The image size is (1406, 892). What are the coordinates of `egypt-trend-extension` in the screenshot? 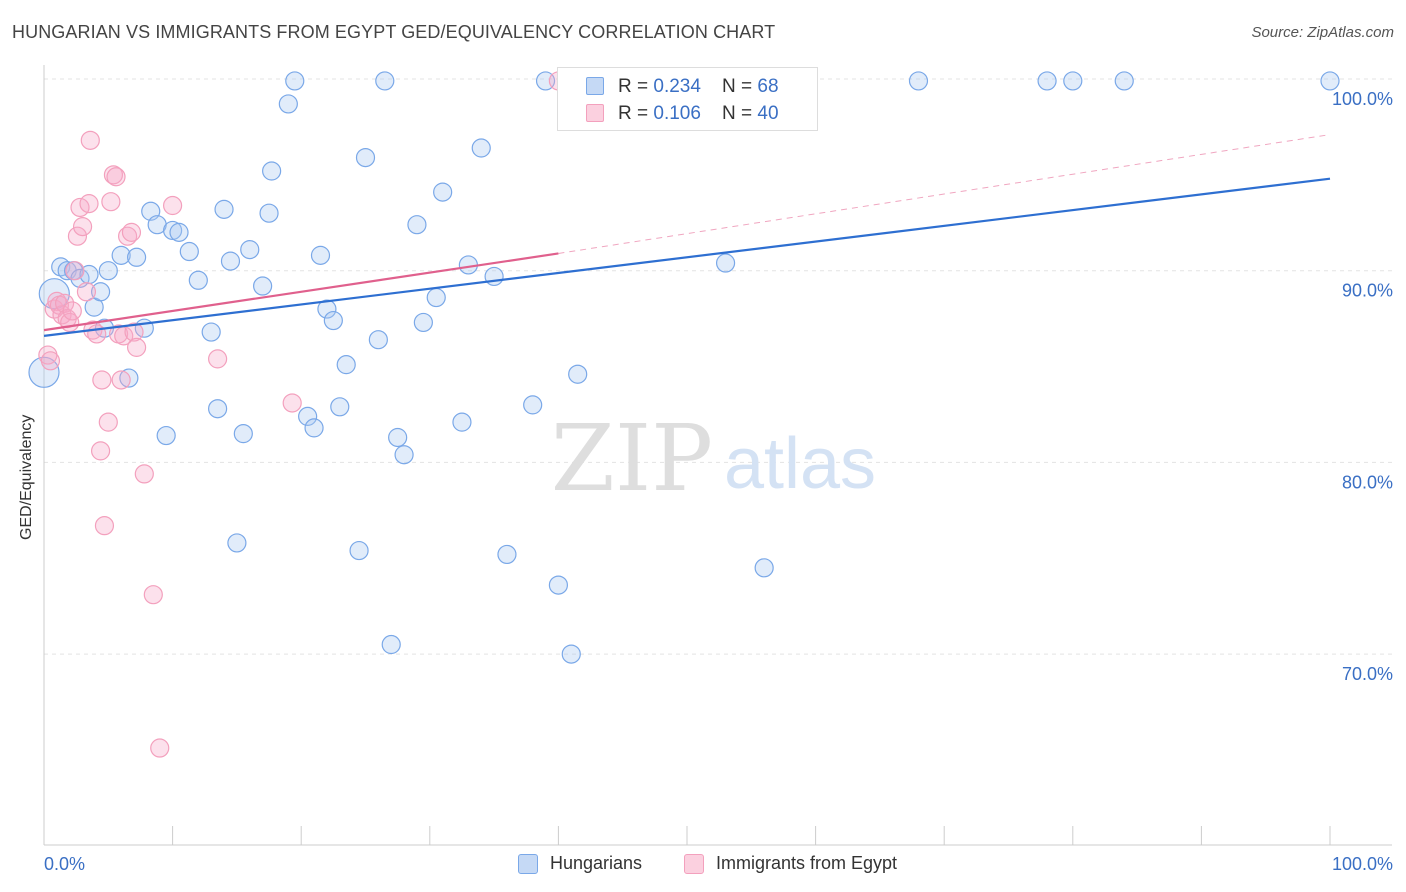 It's located at (944, 194).